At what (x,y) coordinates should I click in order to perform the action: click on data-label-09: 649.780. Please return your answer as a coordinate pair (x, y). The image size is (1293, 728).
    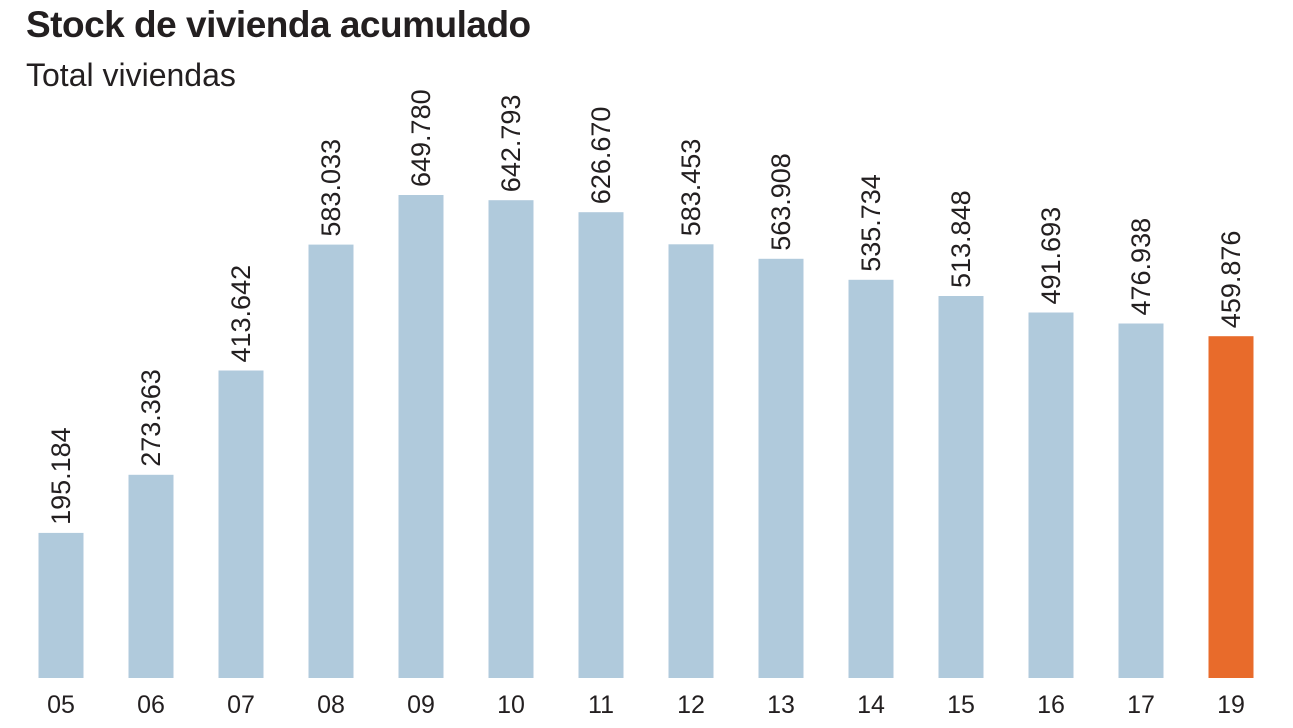
    Looking at the image, I should click on (421, 138).